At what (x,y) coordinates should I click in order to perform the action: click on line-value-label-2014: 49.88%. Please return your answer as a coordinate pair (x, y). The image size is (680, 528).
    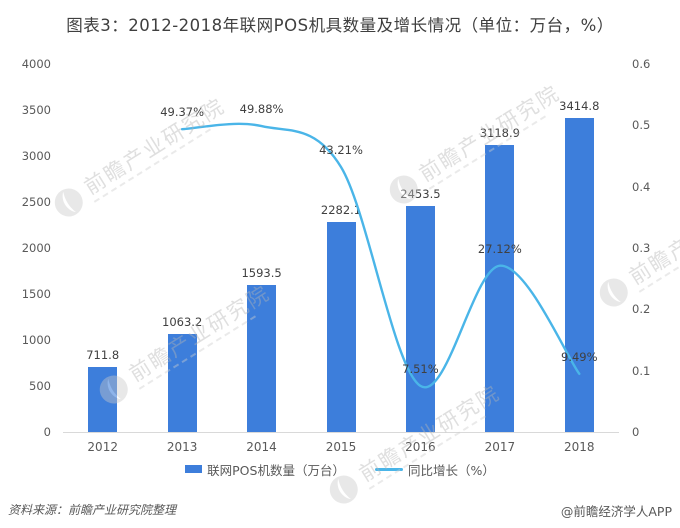
    Looking at the image, I should click on (261, 109).